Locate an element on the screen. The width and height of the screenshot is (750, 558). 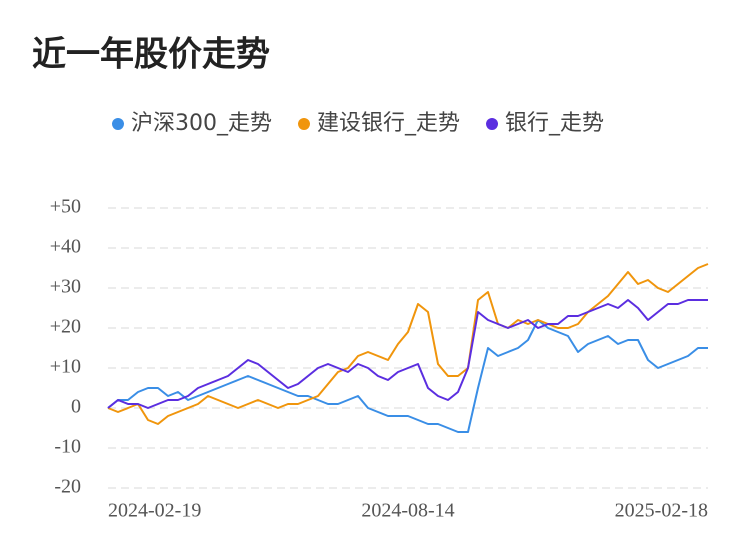
y-tick-label: +50 is located at coordinates (65, 207).